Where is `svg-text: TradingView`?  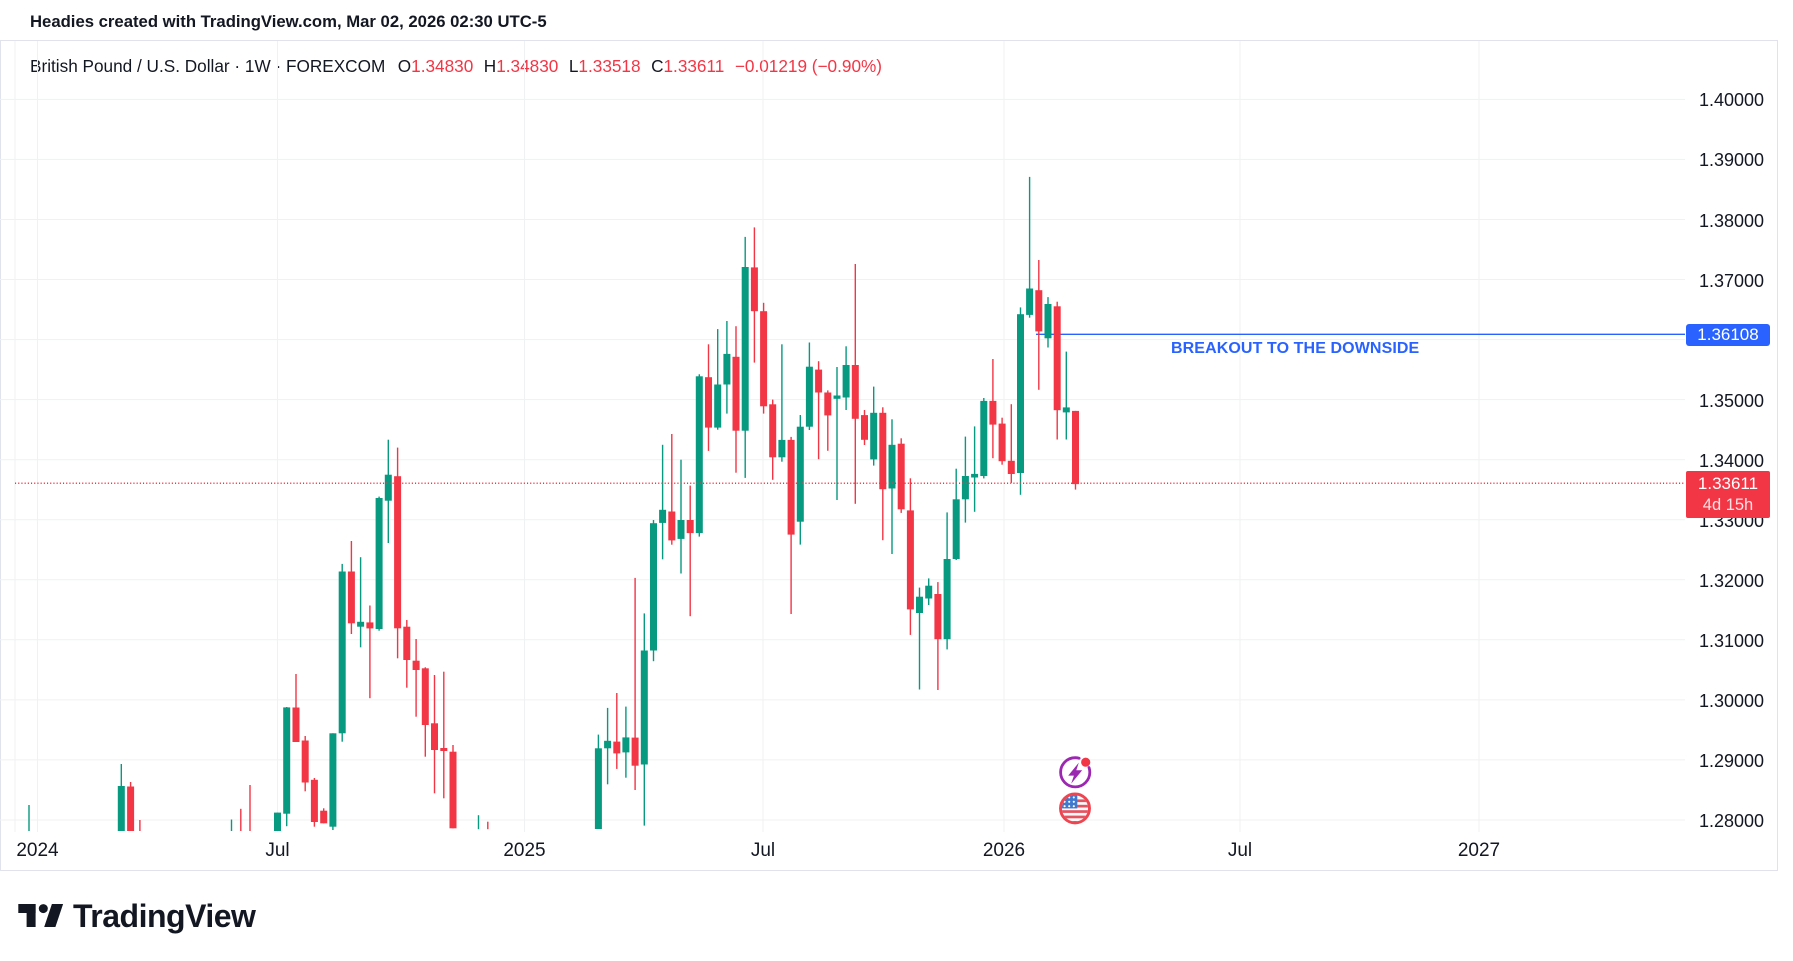 svg-text: TradingView is located at coordinates (164, 916).